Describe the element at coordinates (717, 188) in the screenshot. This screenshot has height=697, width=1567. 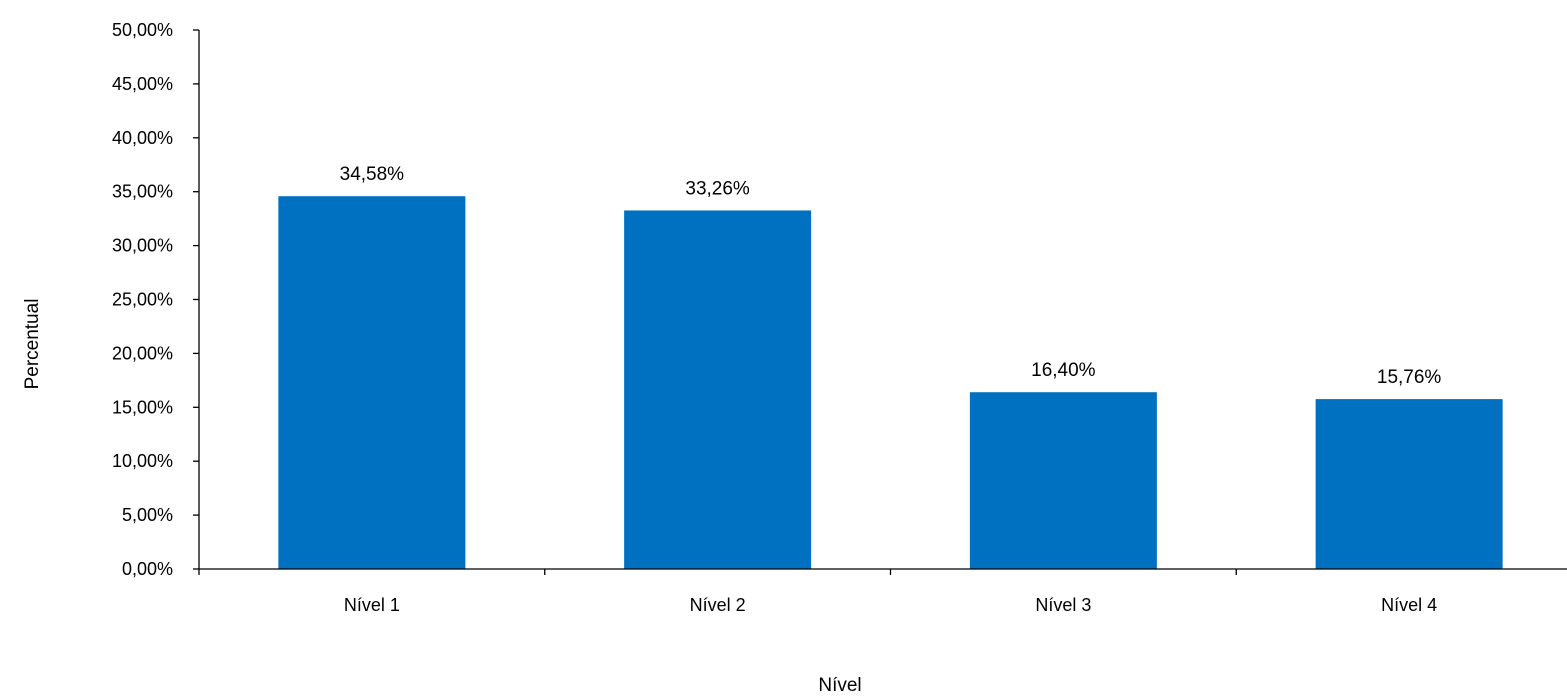
I see `bar-value-label: 33,26%` at that location.